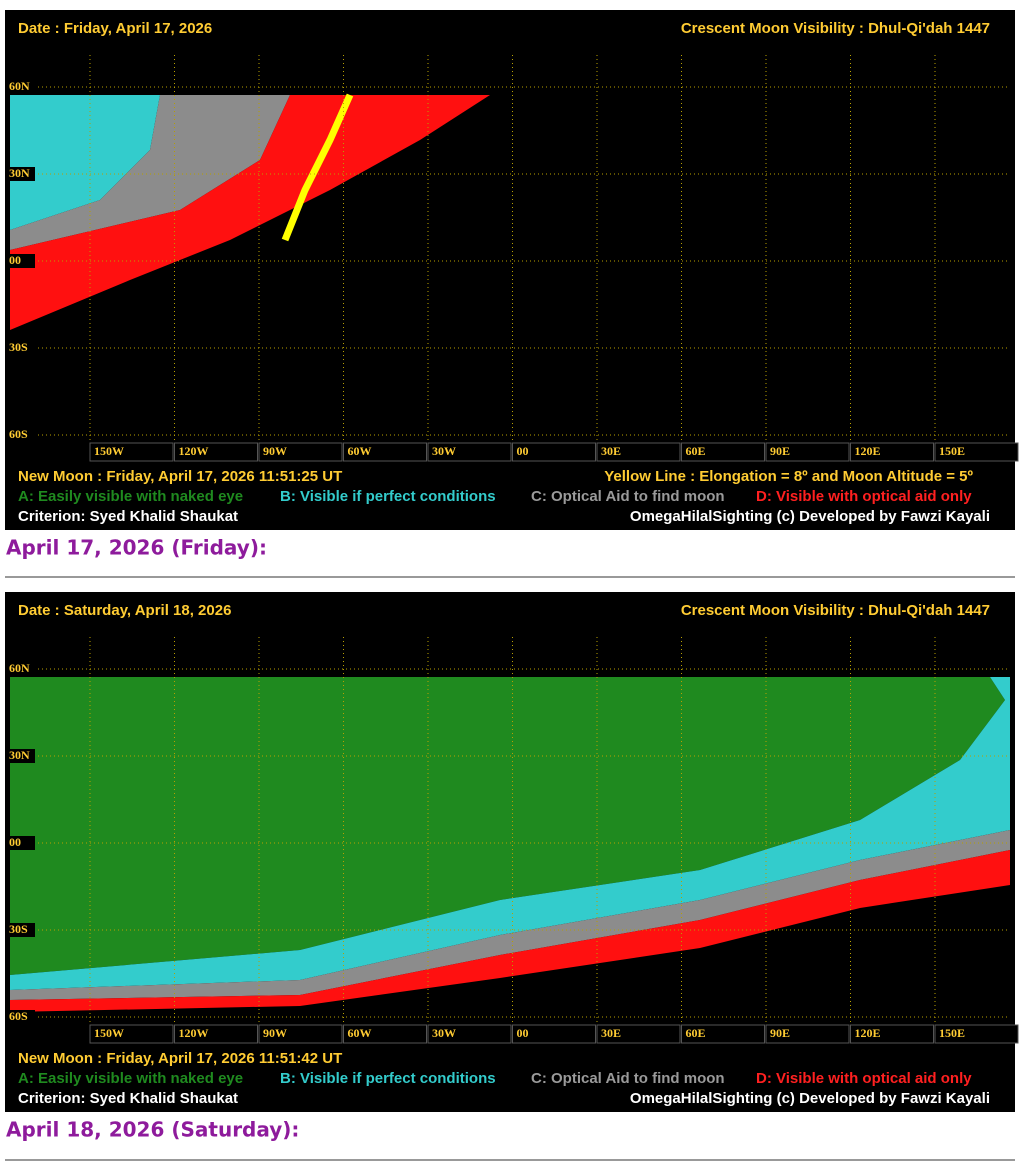 The image size is (1019, 1170). What do you see at coordinates (317, 167) in the screenshot?
I see `yellow-line` at bounding box center [317, 167].